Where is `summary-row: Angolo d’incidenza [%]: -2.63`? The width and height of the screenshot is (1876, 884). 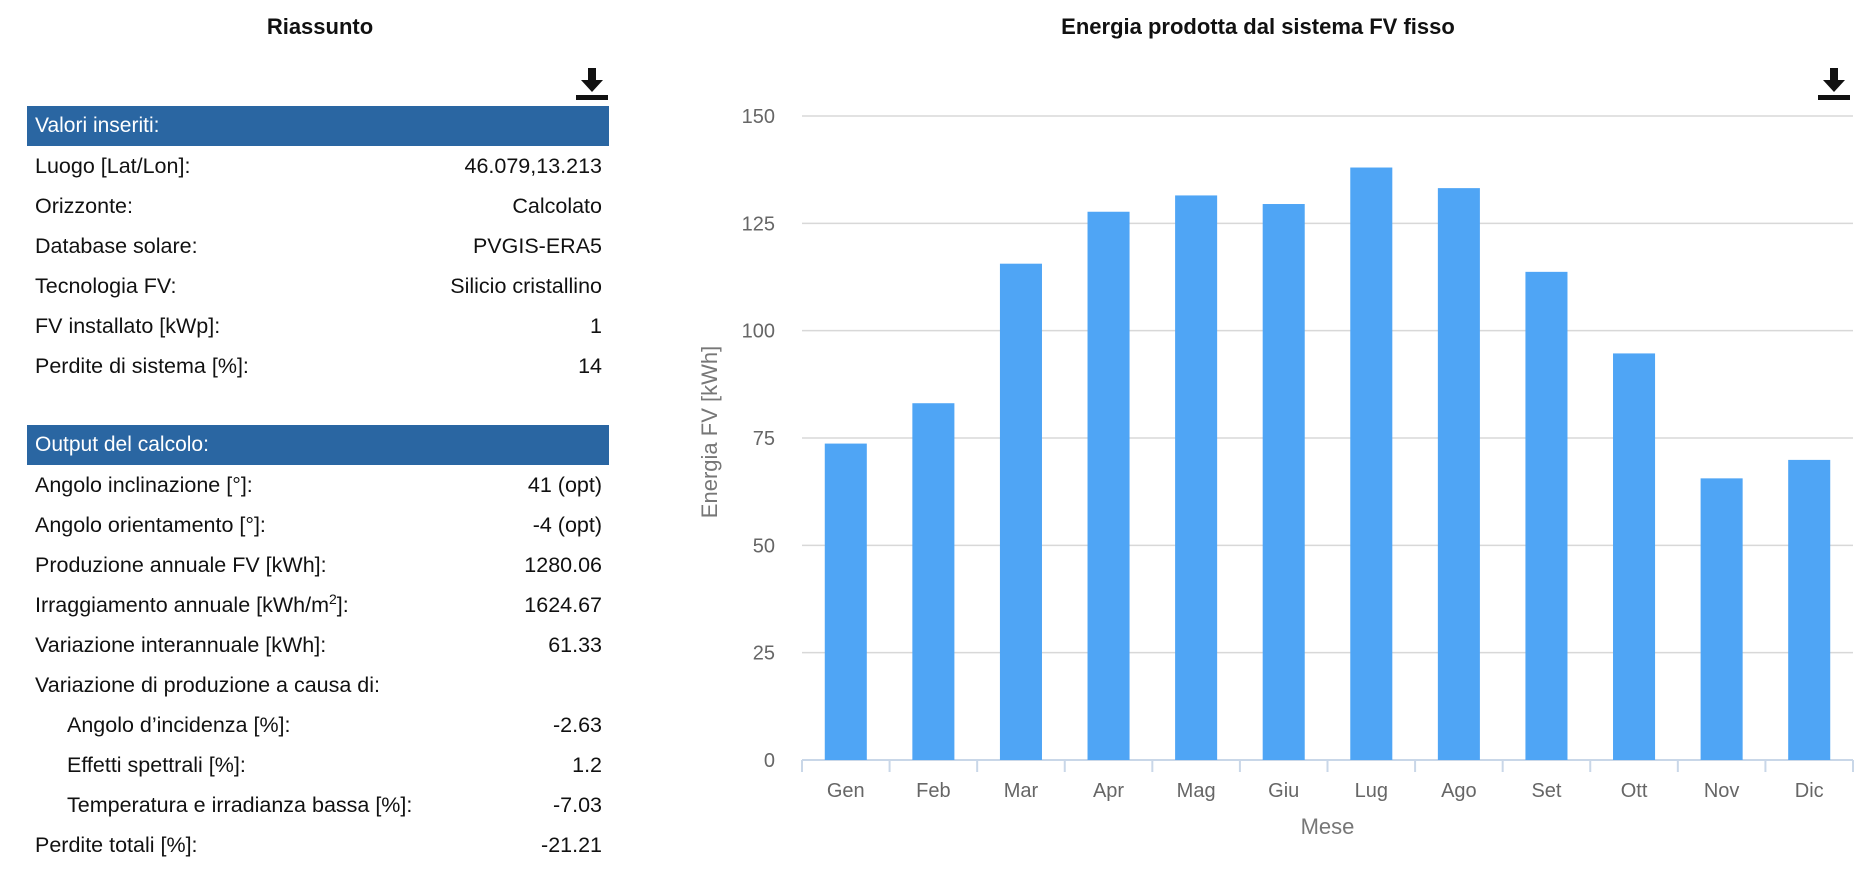
summary-row: Angolo d’incidenza [%]: -2.63 is located at coordinates (318, 725).